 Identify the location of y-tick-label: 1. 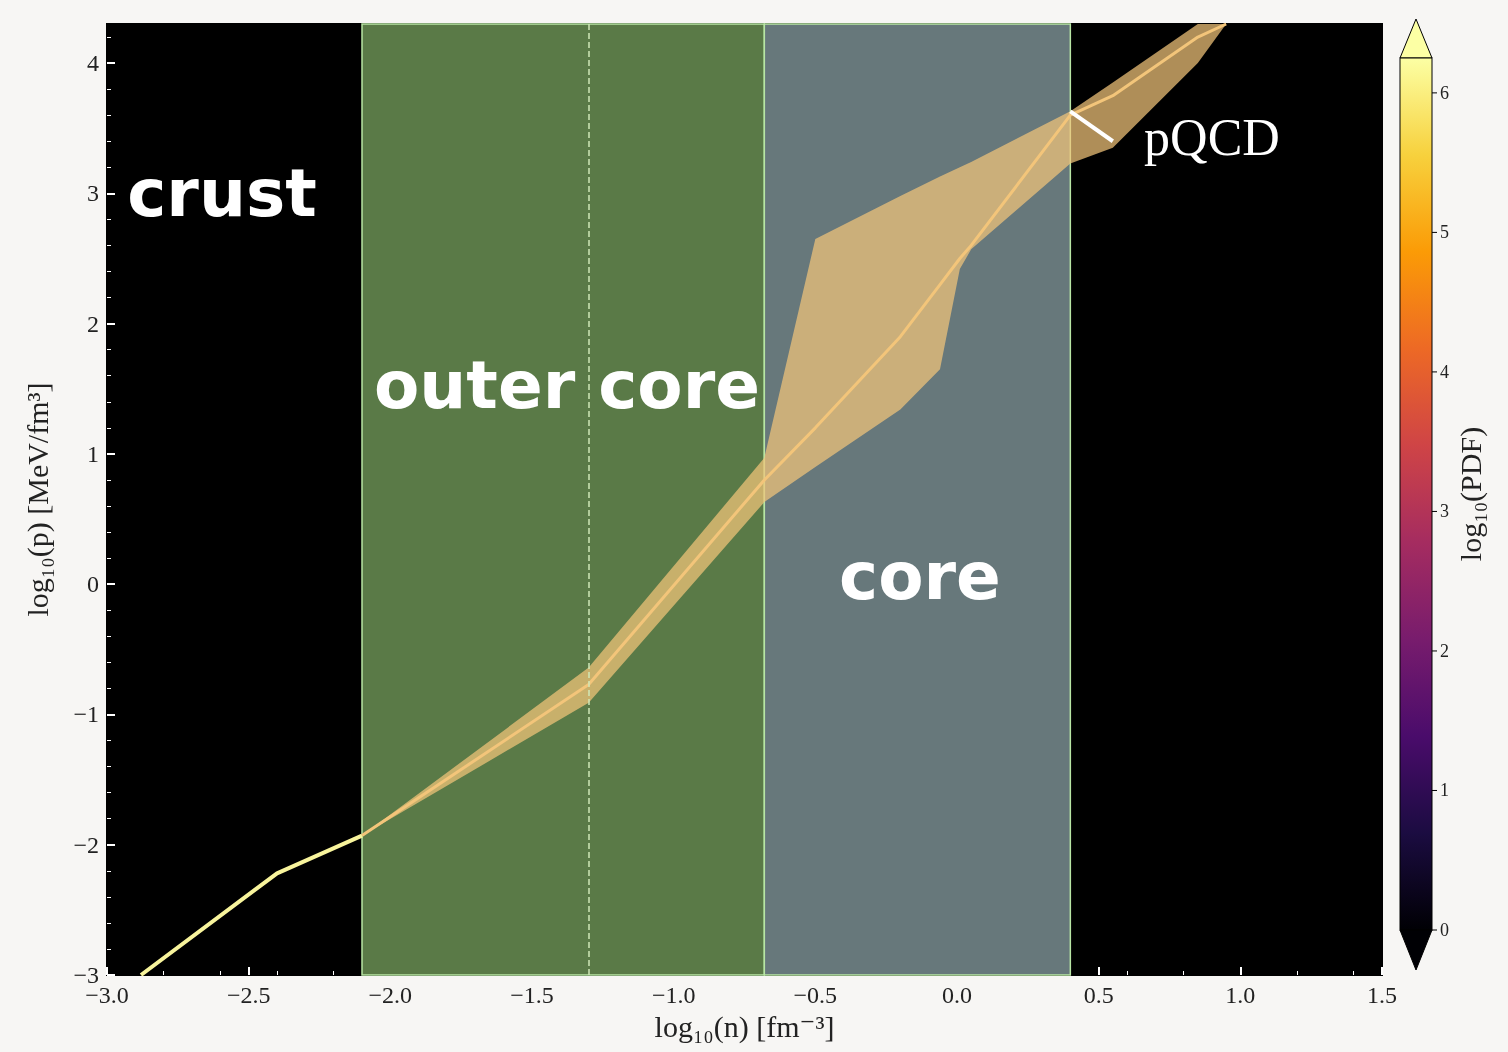
(93, 453).